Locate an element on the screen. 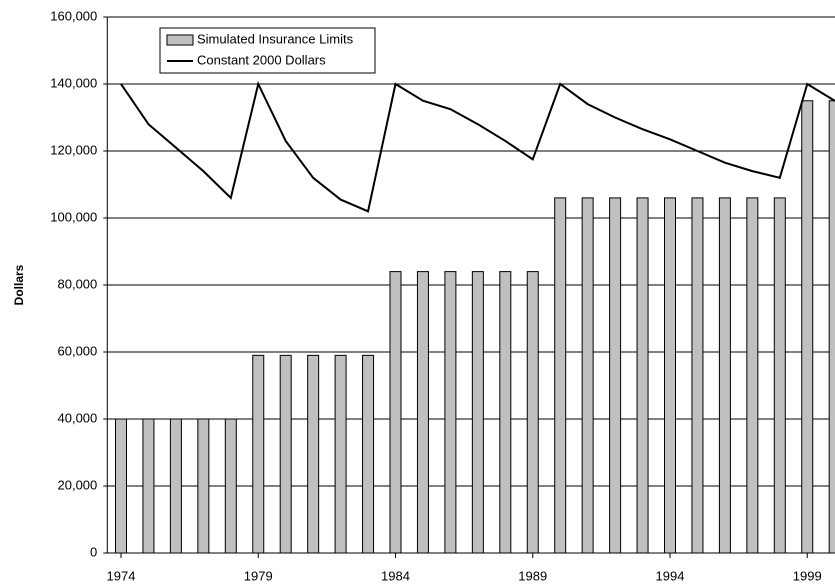 Image resolution: width=835 pixels, height=588 pixels. x-tick-label: 1974 is located at coordinates (121, 575).